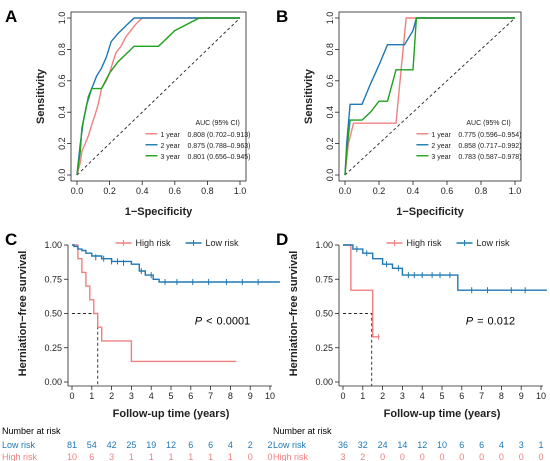 The image size is (550, 461). Describe the element at coordinates (230, 445) in the screenshot. I see `risk-table-cell: 4` at that location.